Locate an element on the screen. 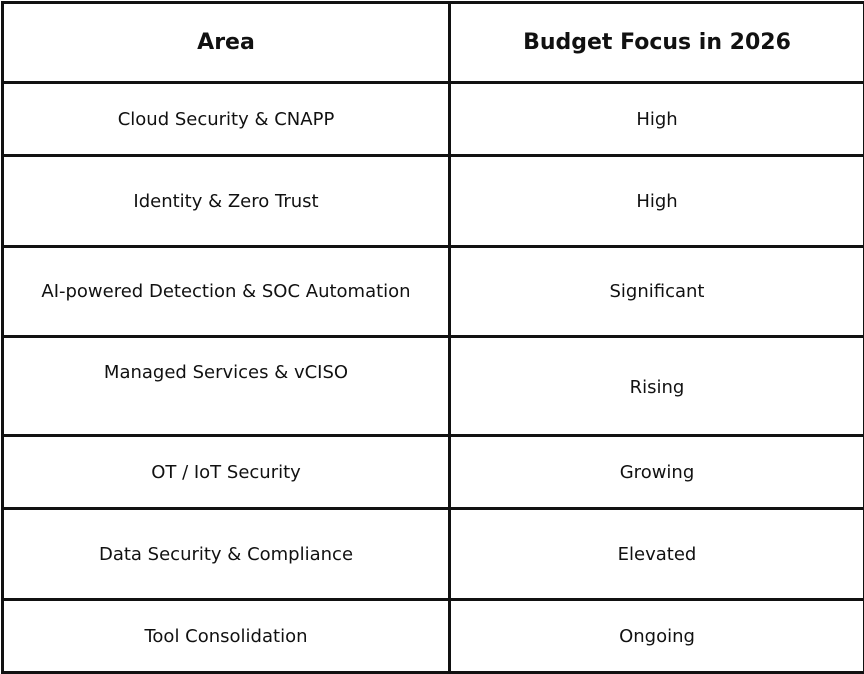 Image resolution: width=864 pixels, height=674 pixels. focus-cell: Ongoing is located at coordinates (657, 636).